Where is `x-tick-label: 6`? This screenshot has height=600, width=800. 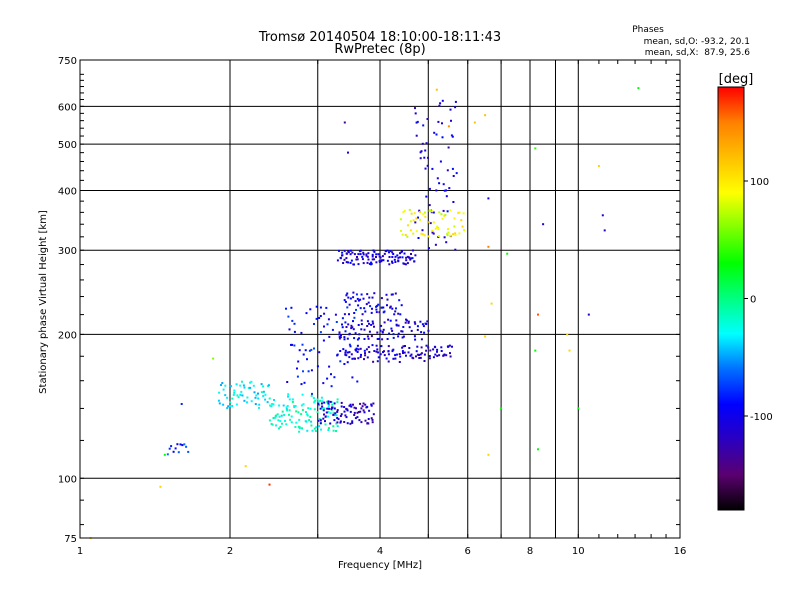
x-tick-label: 6 is located at coordinates (468, 551).